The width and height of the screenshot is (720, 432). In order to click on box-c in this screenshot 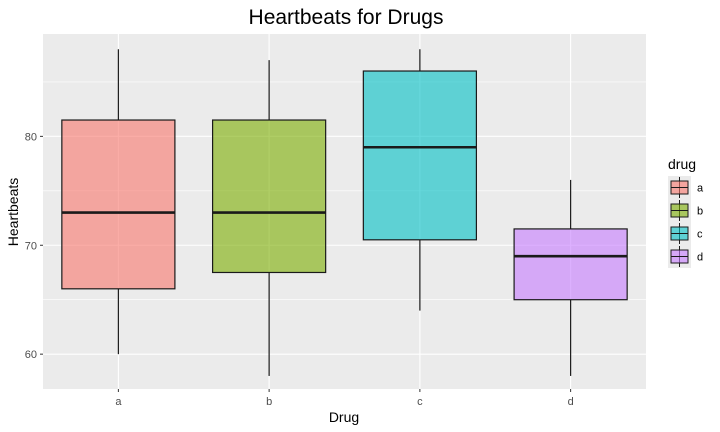, I will do `click(420, 180)`.